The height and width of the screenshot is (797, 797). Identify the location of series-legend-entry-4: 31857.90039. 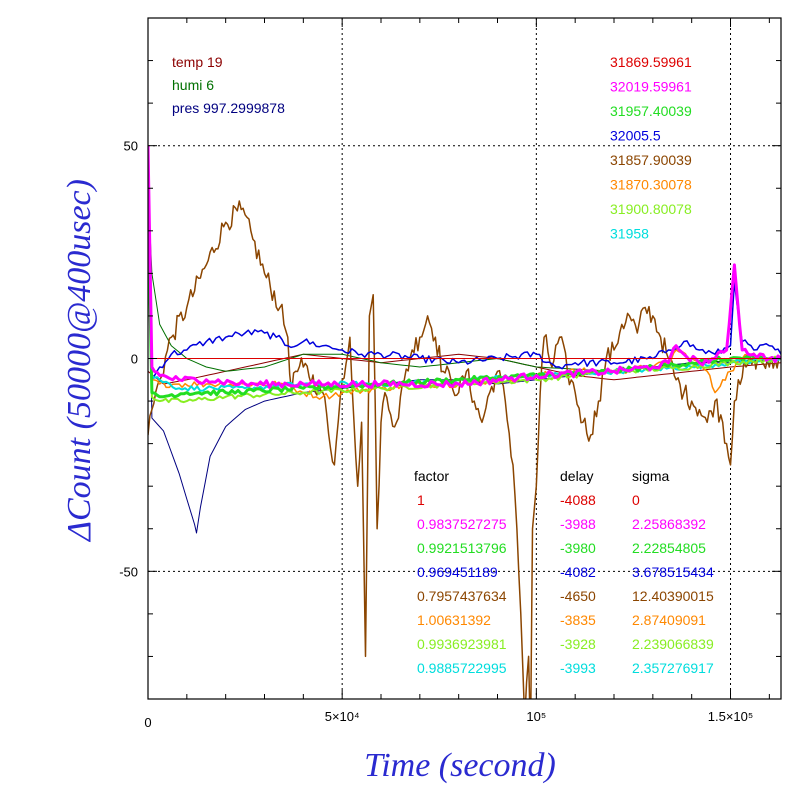
(651, 160).